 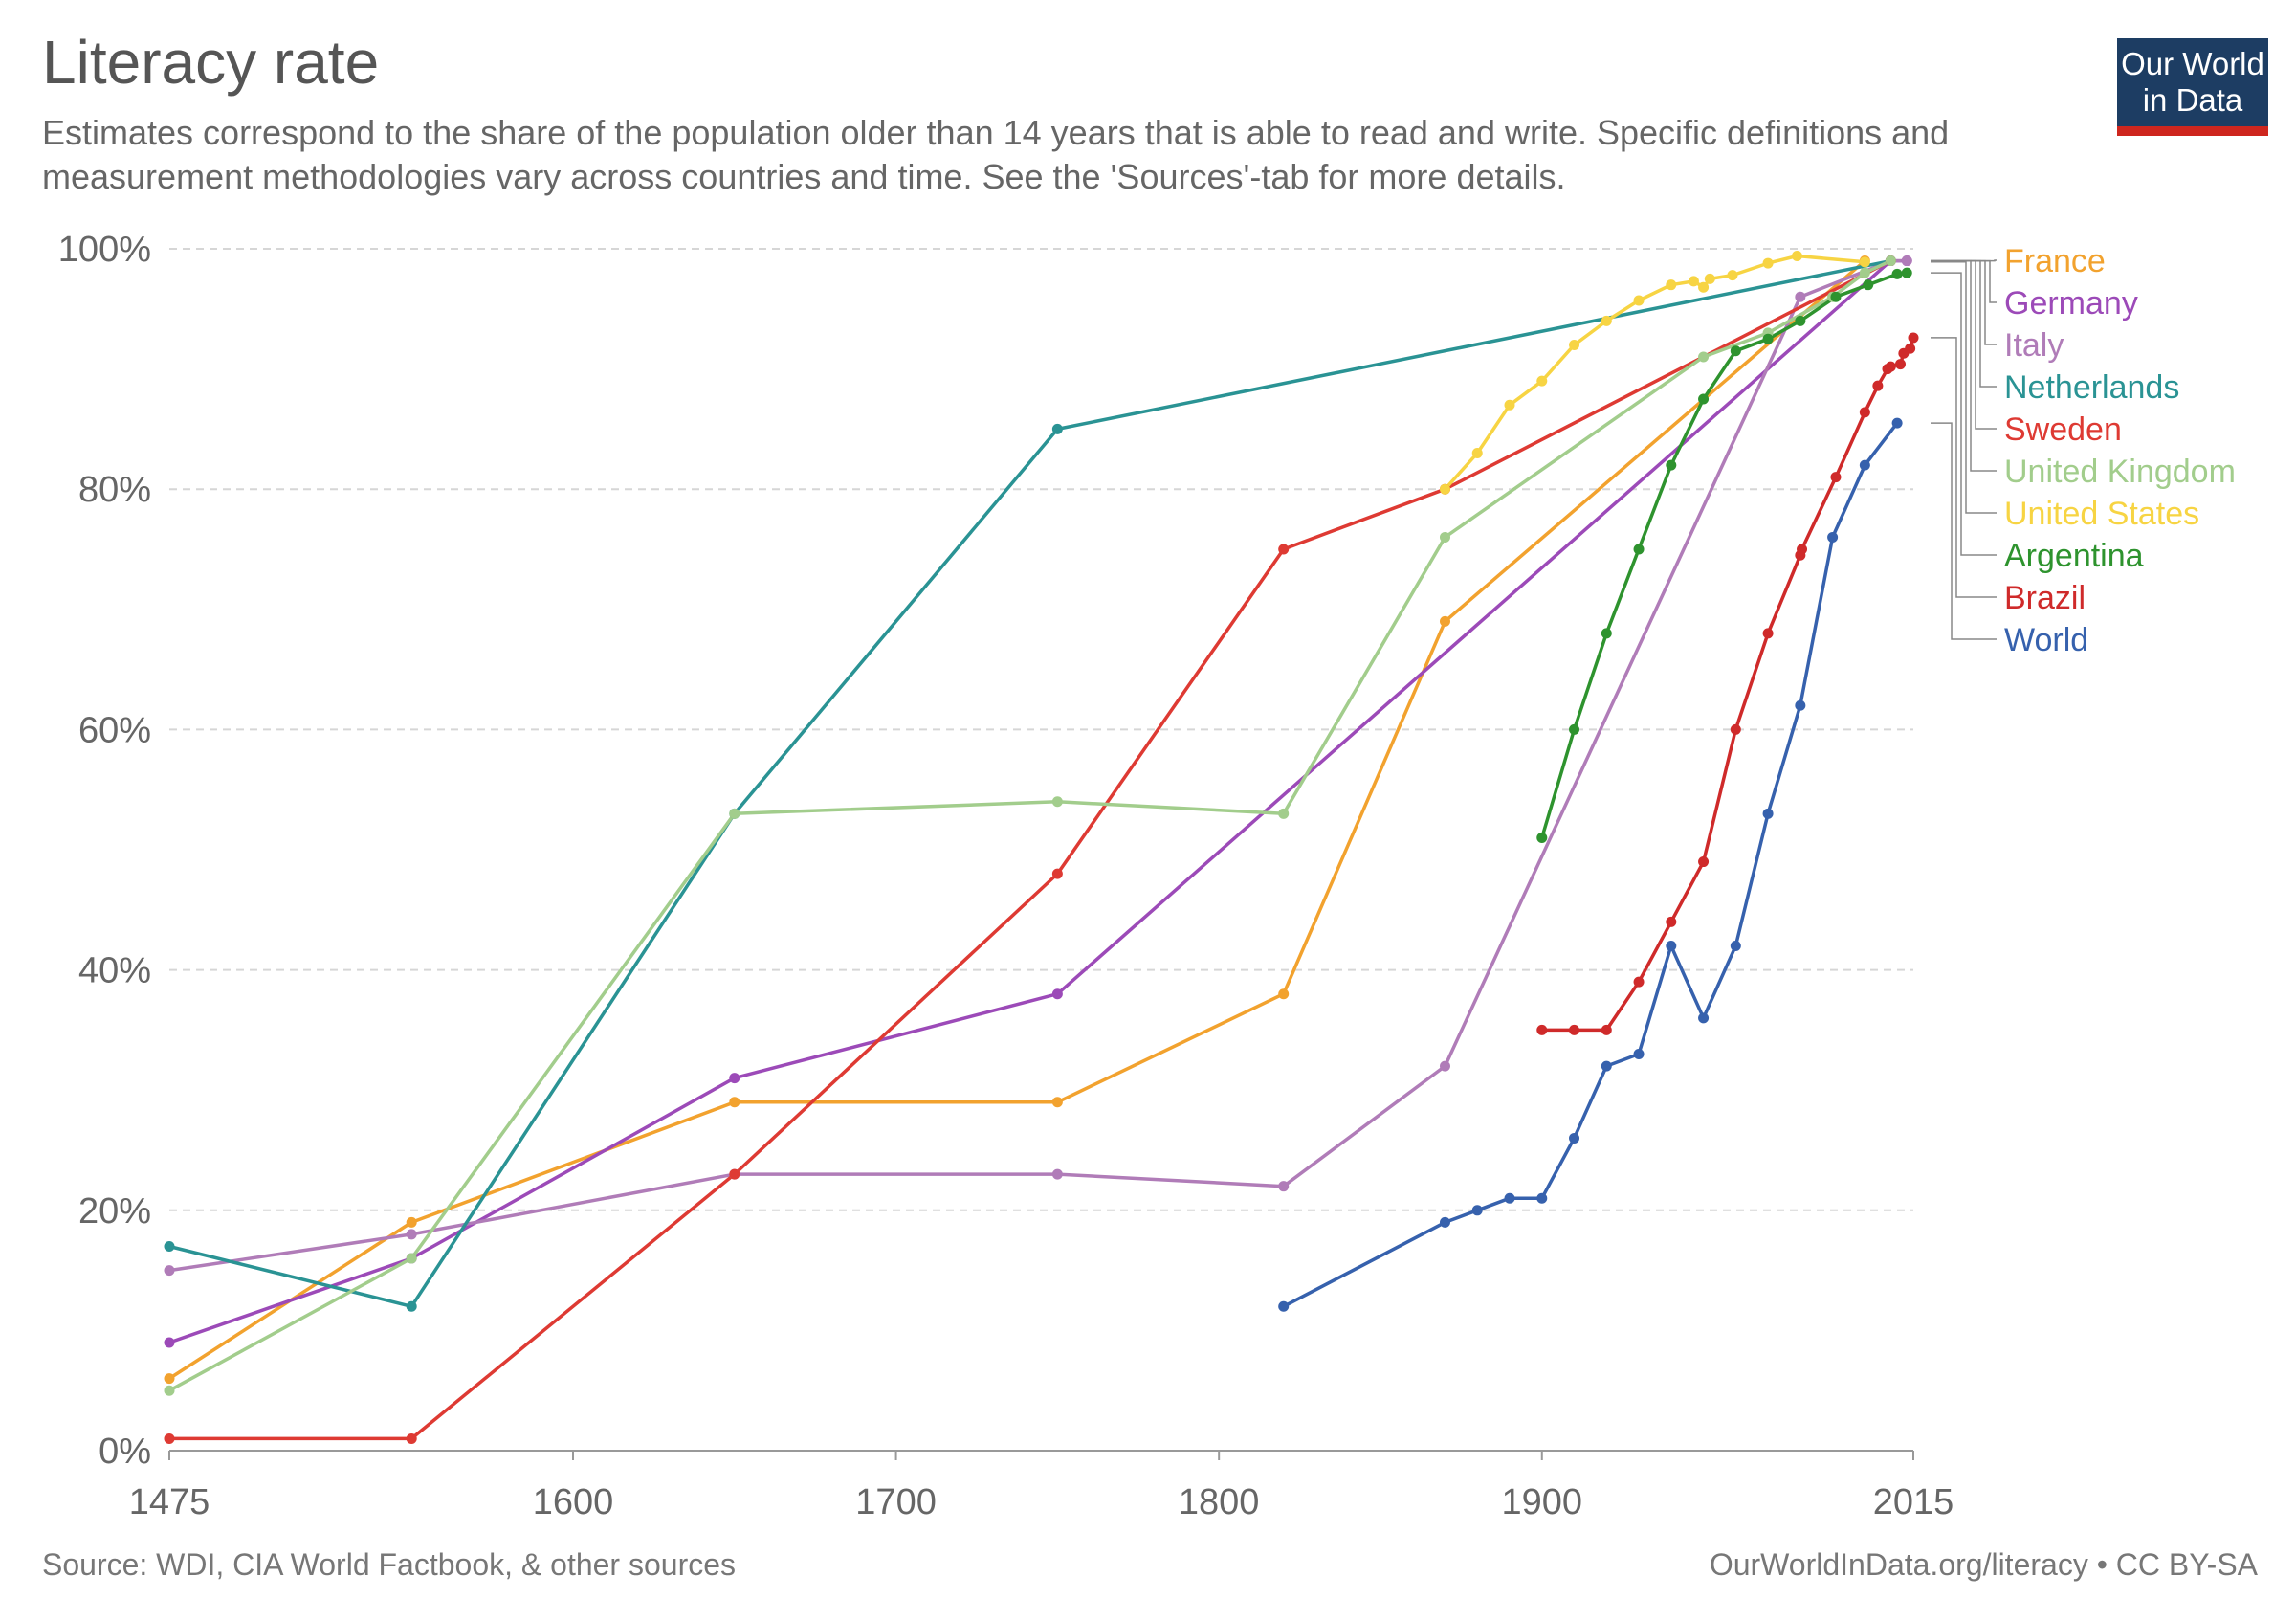 I want to click on legend-item-netherlands: Netherlands, so click(x=2091, y=387).